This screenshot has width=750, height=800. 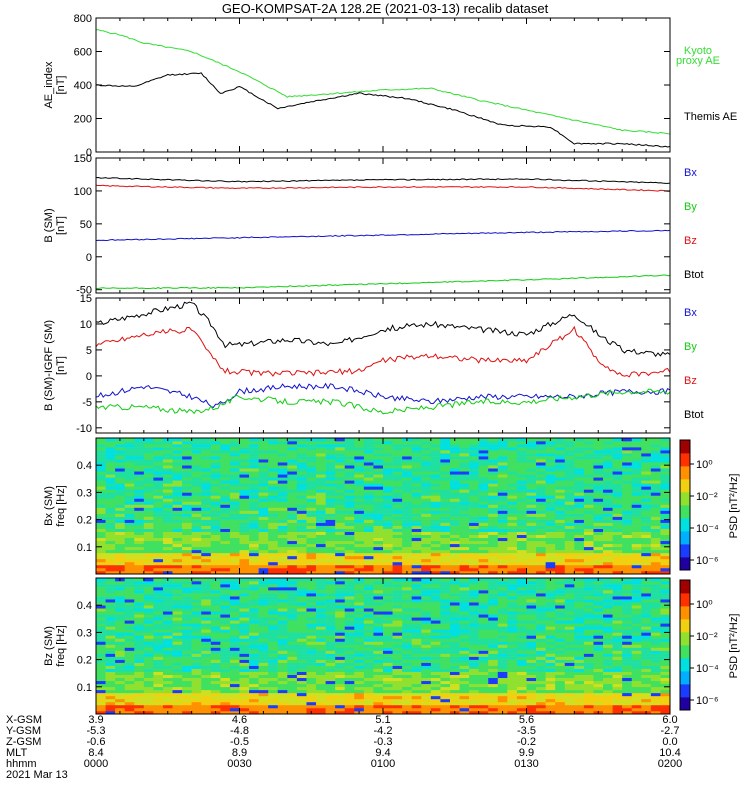 What do you see at coordinates (704, 465) in the screenshot?
I see `colorbar-tick-label: 10⁰` at bounding box center [704, 465].